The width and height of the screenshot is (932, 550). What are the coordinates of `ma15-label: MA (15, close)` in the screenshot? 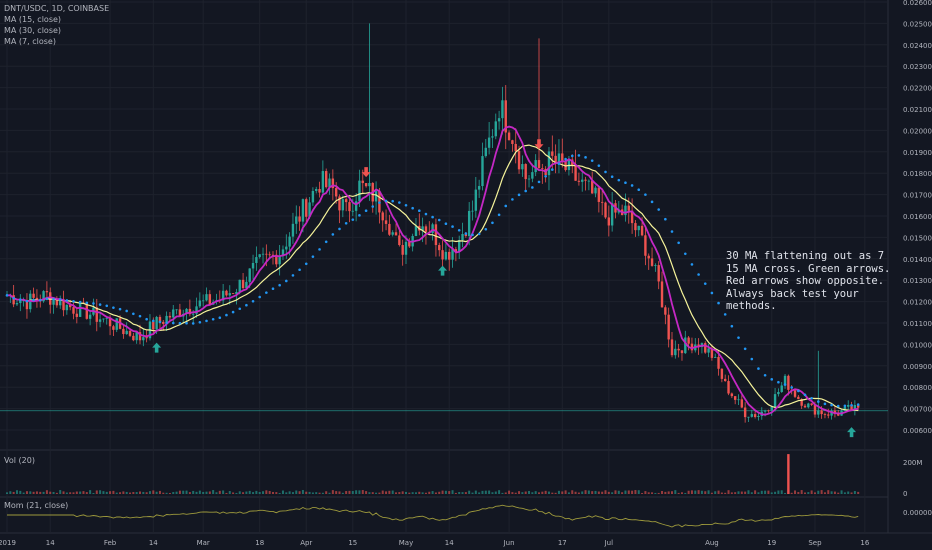 It's located at (33, 19).